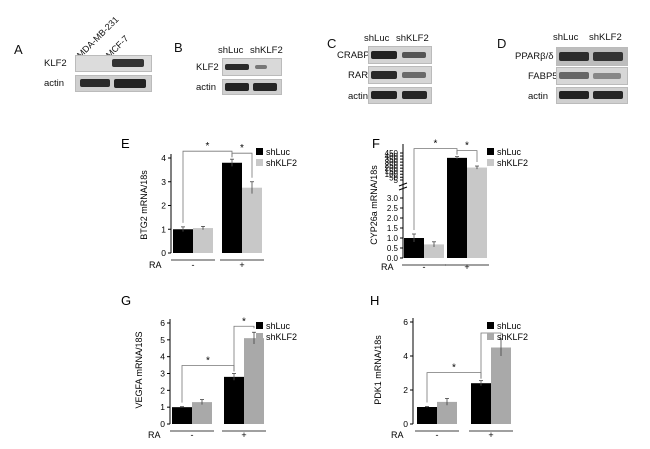 This screenshot has height=449, width=650. I want to click on lane-label-shklf2: shKLF2, so click(412, 38).